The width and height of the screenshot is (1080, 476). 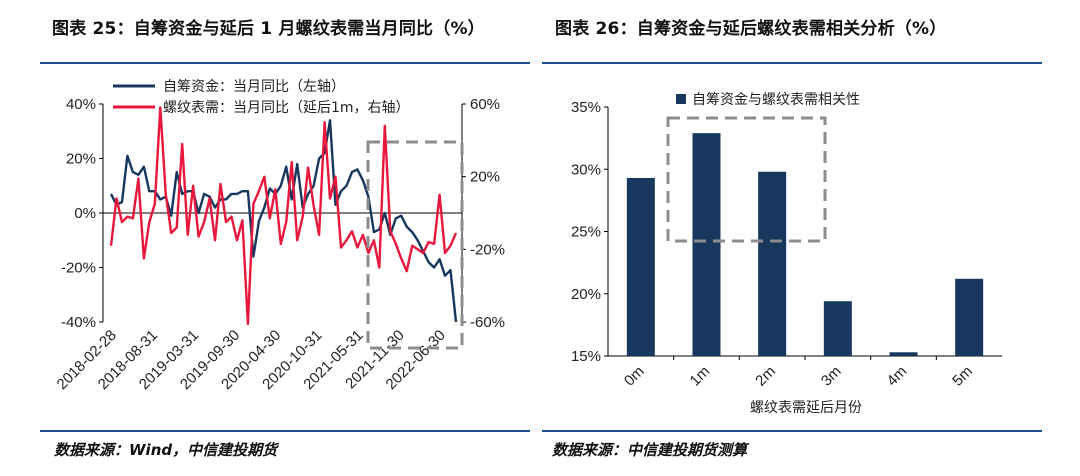 I want to click on bar-y-tick-label: 35%, so click(x=586, y=107).